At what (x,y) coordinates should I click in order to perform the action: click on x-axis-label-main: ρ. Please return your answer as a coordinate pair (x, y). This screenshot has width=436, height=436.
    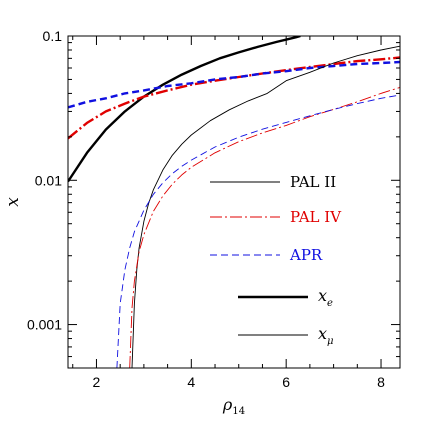
    Looking at the image, I should click on (227, 404).